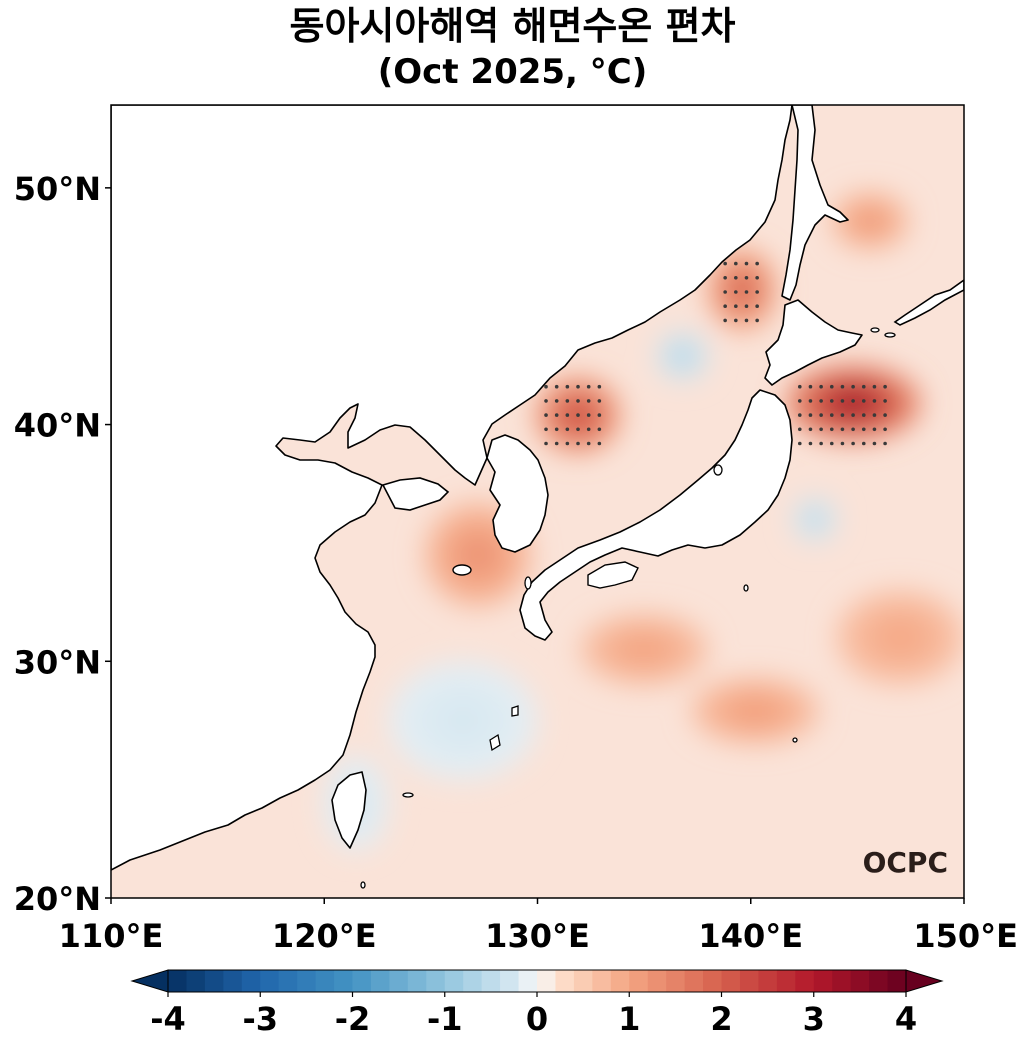  Describe the element at coordinates (721, 1019) in the screenshot. I see `colorbar-tick-label: 2` at that location.